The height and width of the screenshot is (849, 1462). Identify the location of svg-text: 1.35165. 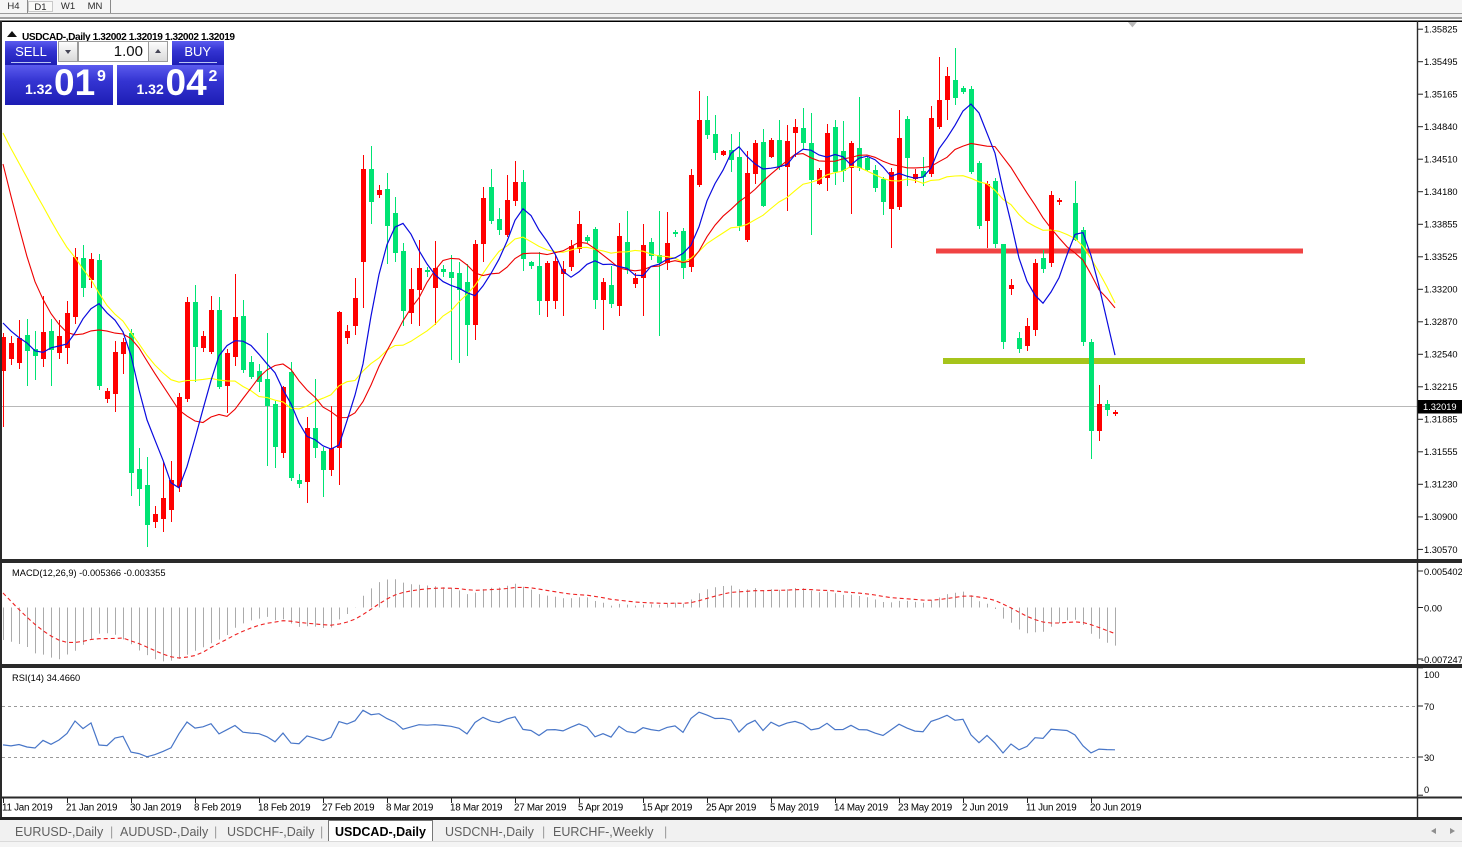
(1441, 95).